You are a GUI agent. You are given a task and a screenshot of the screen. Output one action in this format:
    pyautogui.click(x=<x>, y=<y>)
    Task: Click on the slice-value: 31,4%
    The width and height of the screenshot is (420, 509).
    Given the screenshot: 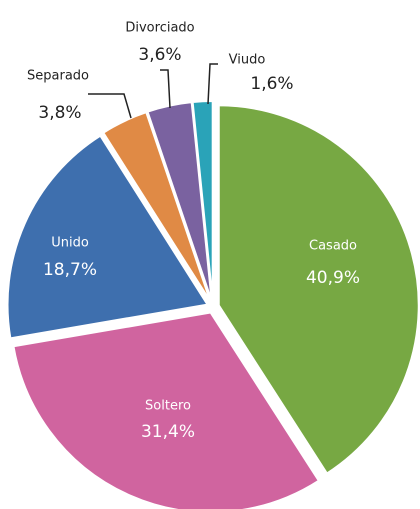 What is the action you would take?
    pyautogui.click(x=168, y=432)
    